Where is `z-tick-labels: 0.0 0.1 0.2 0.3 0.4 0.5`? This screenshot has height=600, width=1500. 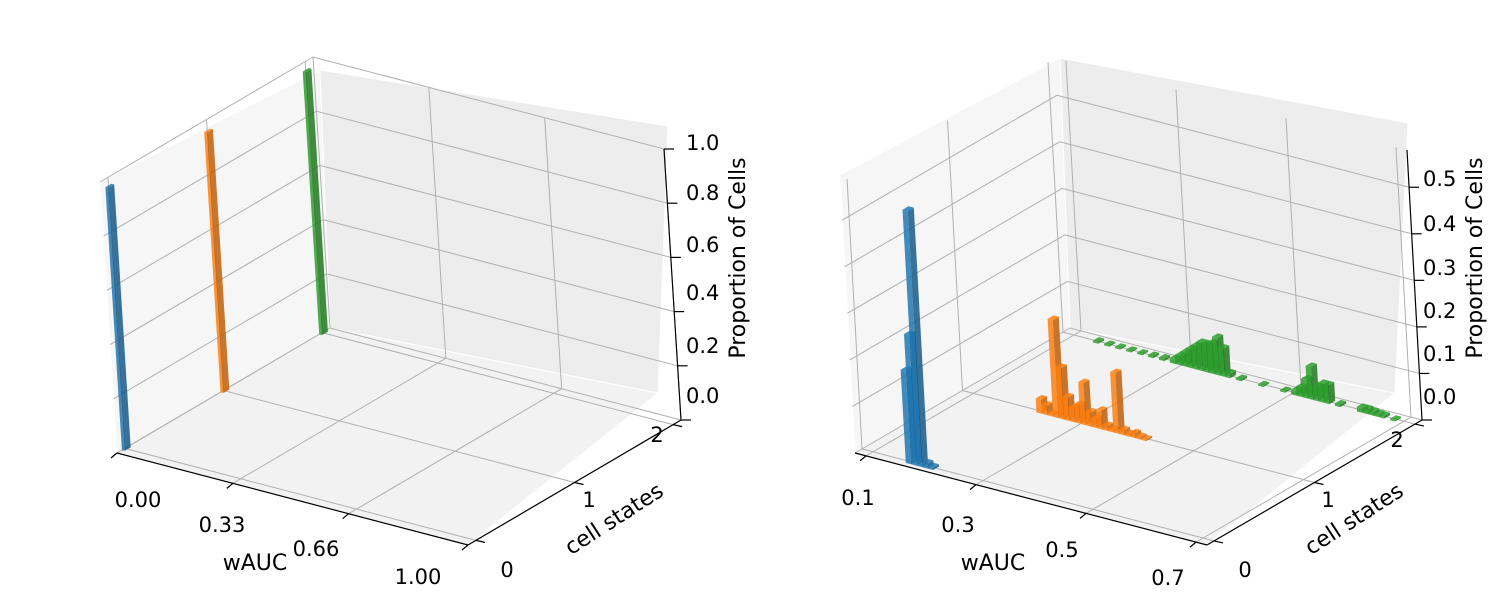 z-tick-labels: 0.0 0.1 0.2 0.3 0.4 0.5 is located at coordinates (1439, 288).